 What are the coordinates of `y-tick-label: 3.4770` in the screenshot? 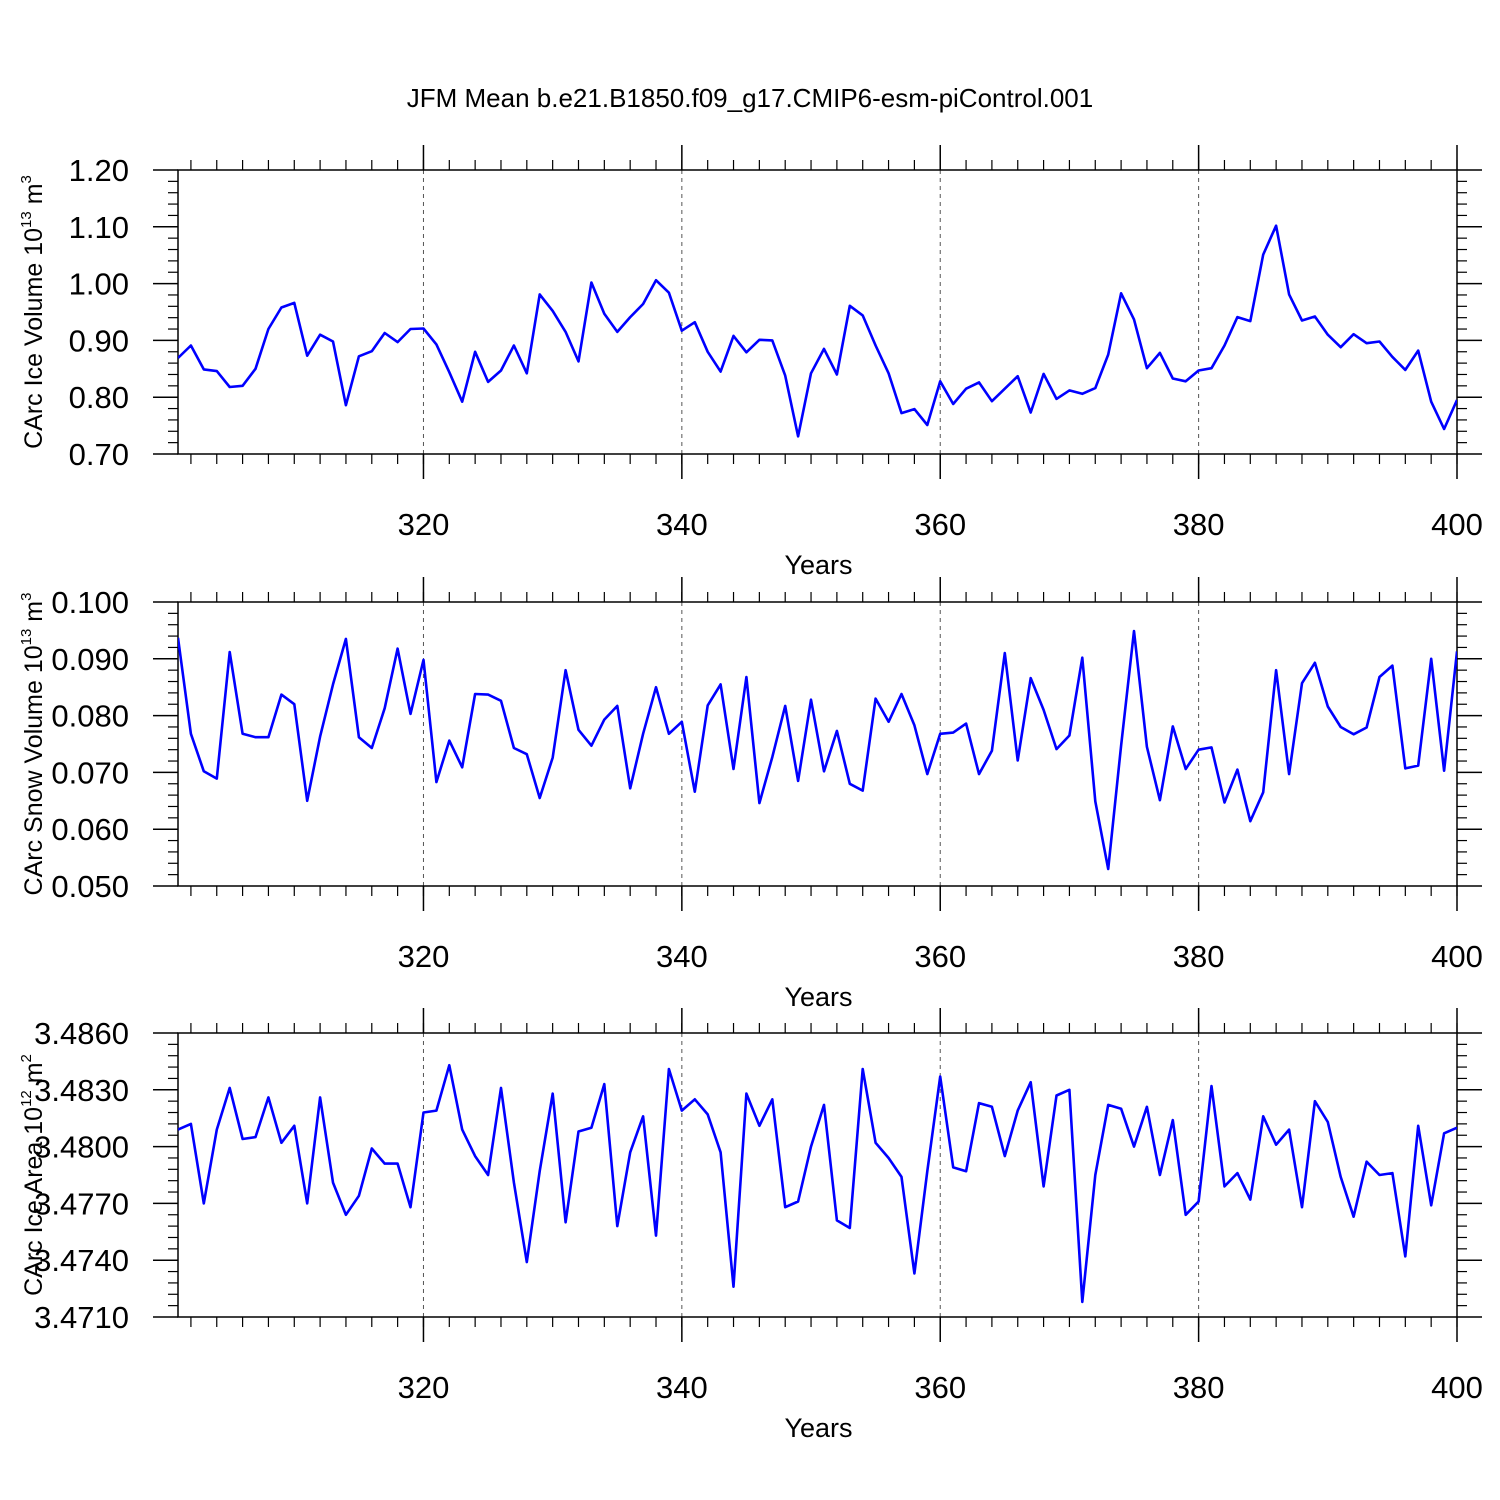 It's located at (81, 1203).